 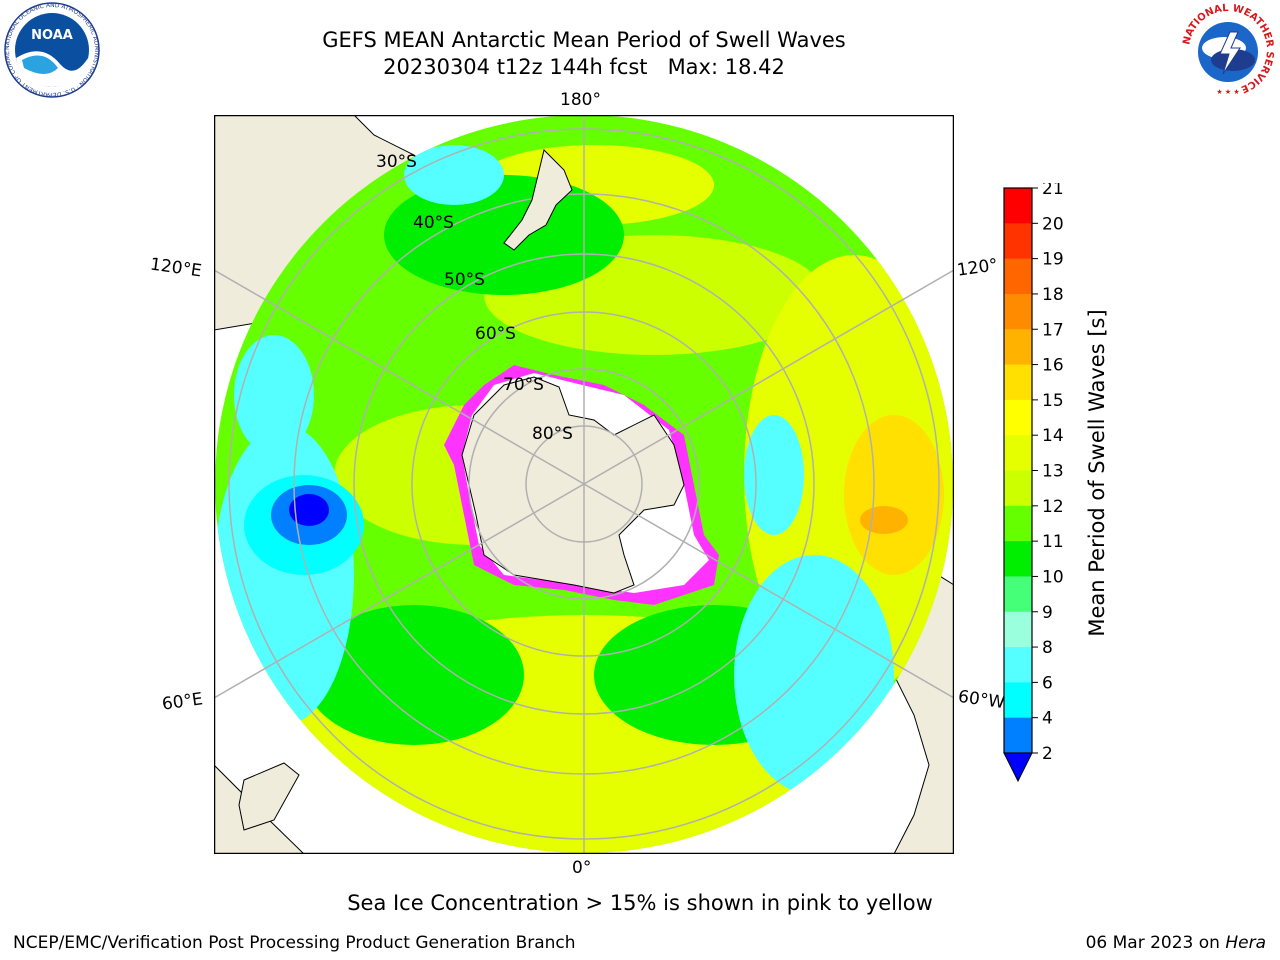 What do you see at coordinates (433, 223) in the screenshot?
I see `lat-label-40s: 40°S` at bounding box center [433, 223].